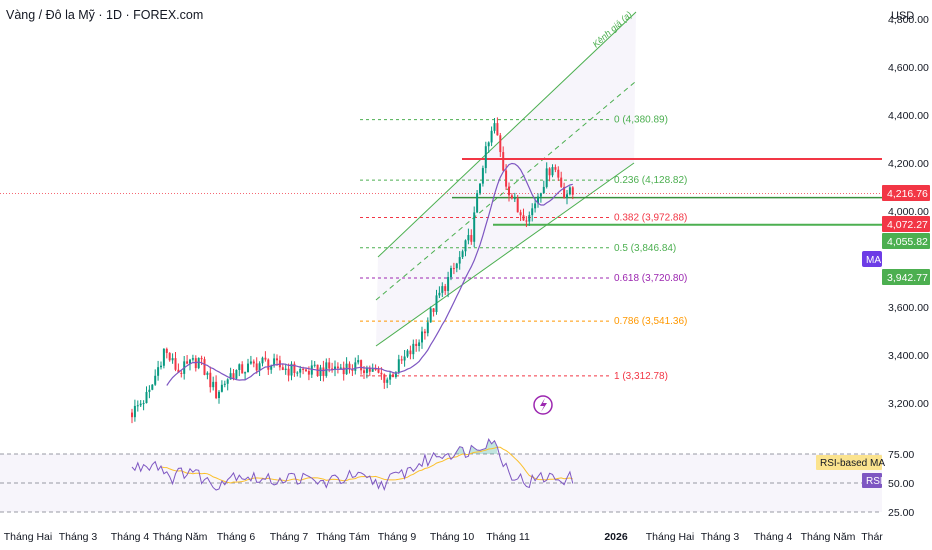 The height and width of the screenshot is (550, 932). Describe the element at coordinates (872, 480) in the screenshot. I see `rsi-badge-bg` at that location.